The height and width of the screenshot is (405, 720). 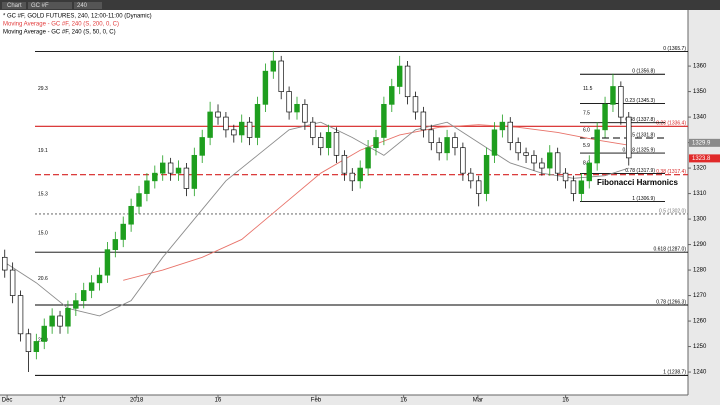 I want to click on fib-label: 0.618 (1287.0), so click(x=669, y=250).